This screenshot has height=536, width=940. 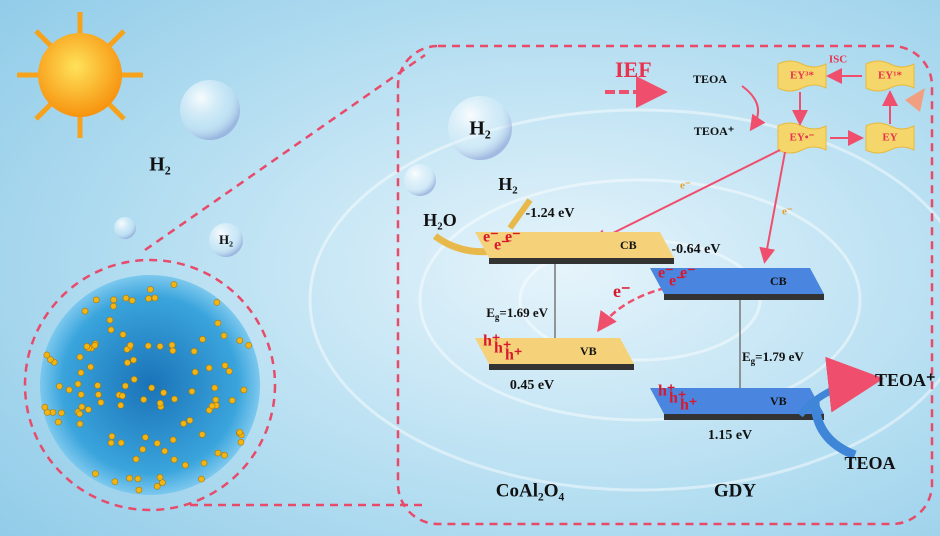 What do you see at coordinates (439, 220) in the screenshot?
I see `h2o-label: H₂O` at bounding box center [439, 220].